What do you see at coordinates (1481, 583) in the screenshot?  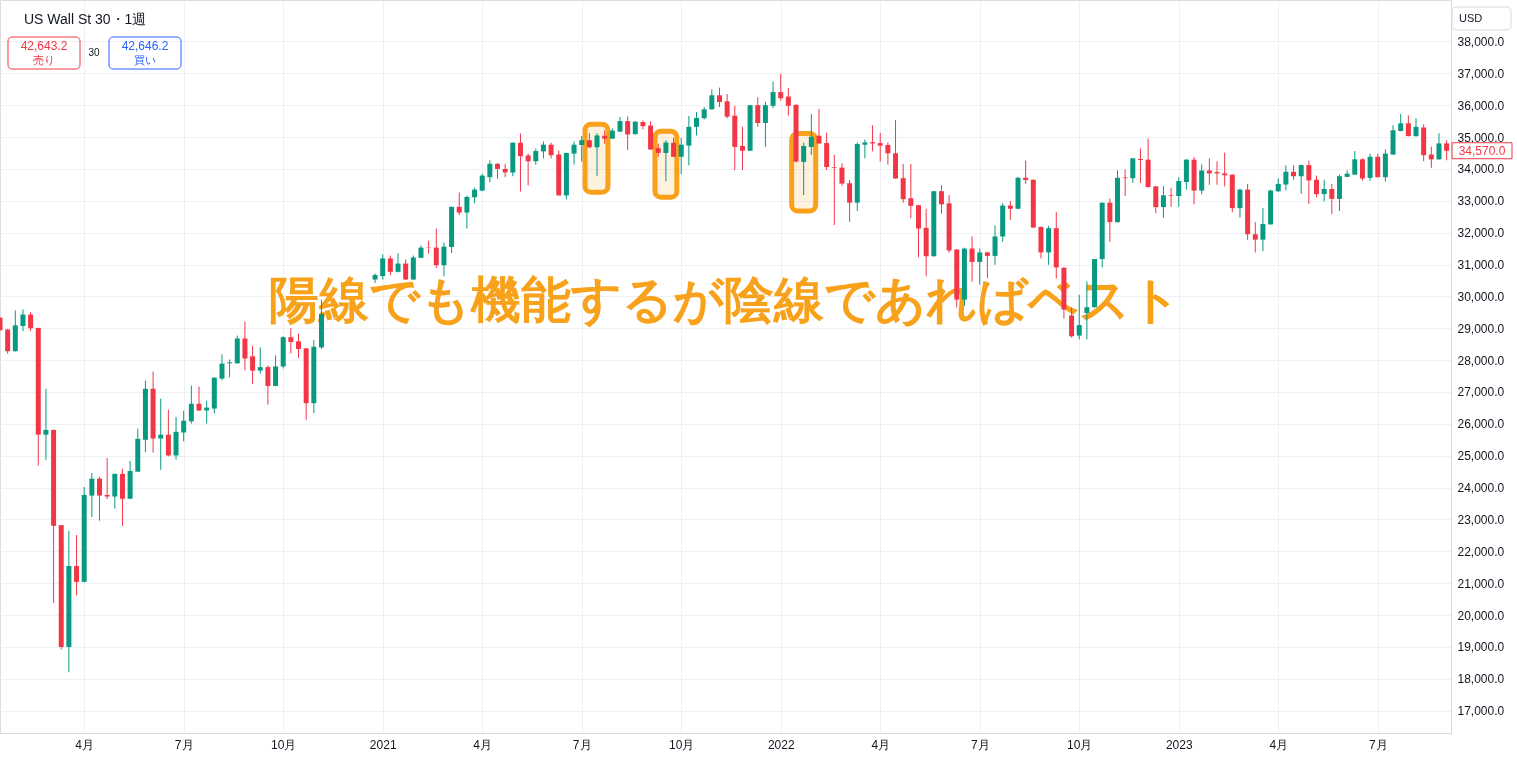 I see `y-tick-label: 21,000.0` at bounding box center [1481, 583].